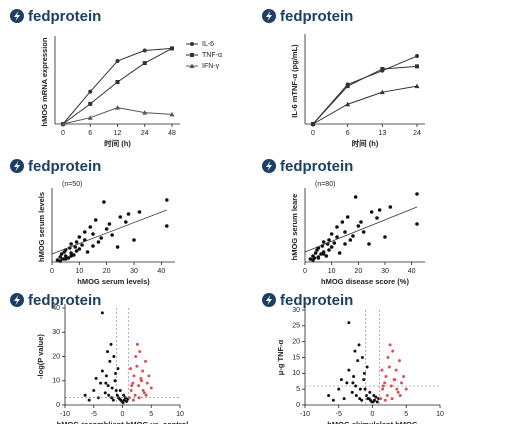 The image size is (509, 424). I want to click on legend-label: TNF-α, so click(212, 55).